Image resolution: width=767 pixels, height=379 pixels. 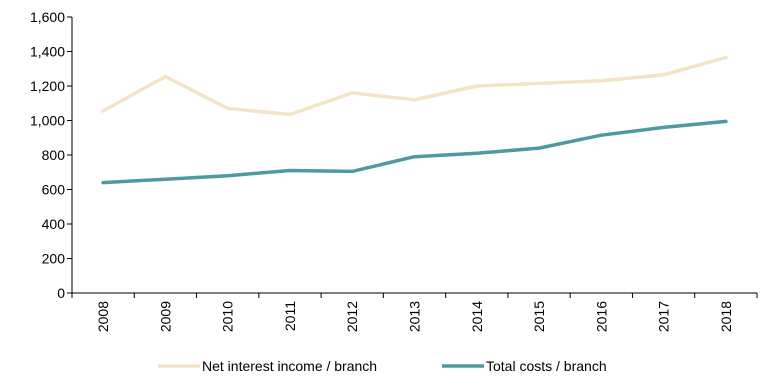 What do you see at coordinates (228, 316) in the screenshot?
I see `x-tick-label: 2010` at bounding box center [228, 316].